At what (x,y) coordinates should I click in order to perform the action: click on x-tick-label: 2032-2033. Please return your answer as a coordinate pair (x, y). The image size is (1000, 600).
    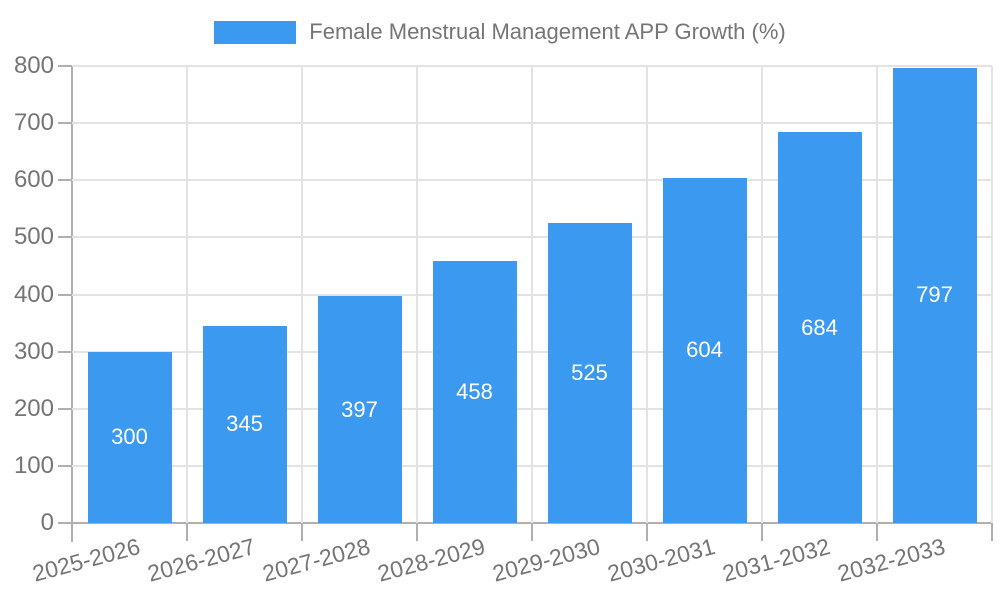
    Looking at the image, I should click on (891, 560).